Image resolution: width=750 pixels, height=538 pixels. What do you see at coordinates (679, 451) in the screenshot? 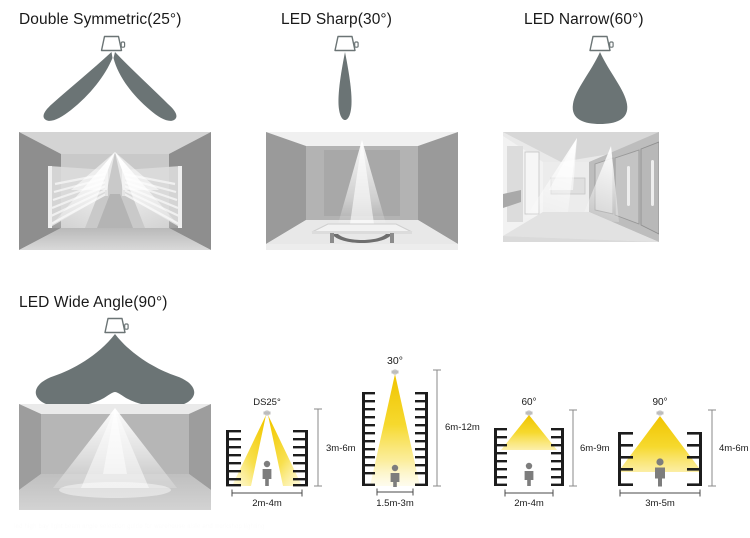
I see `mounting-diagram-90: 90°` at bounding box center [679, 451].